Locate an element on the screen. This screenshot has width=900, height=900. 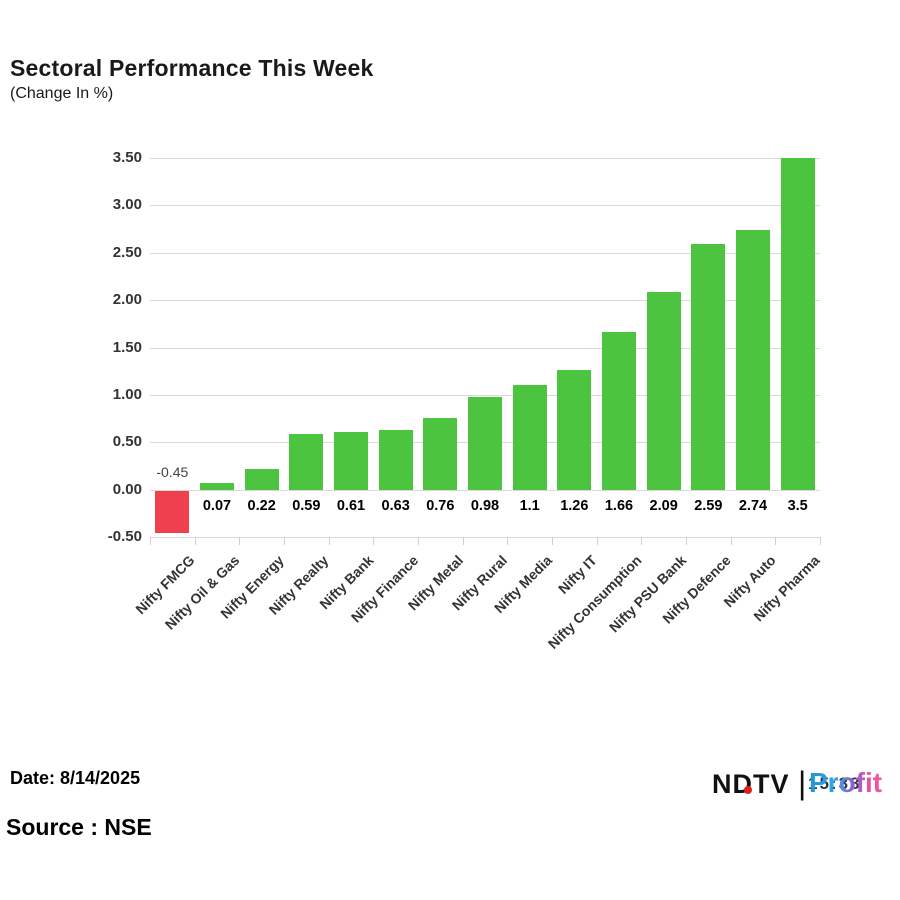
y-axis-tick-label: 1.00 is located at coordinates (127, 394).